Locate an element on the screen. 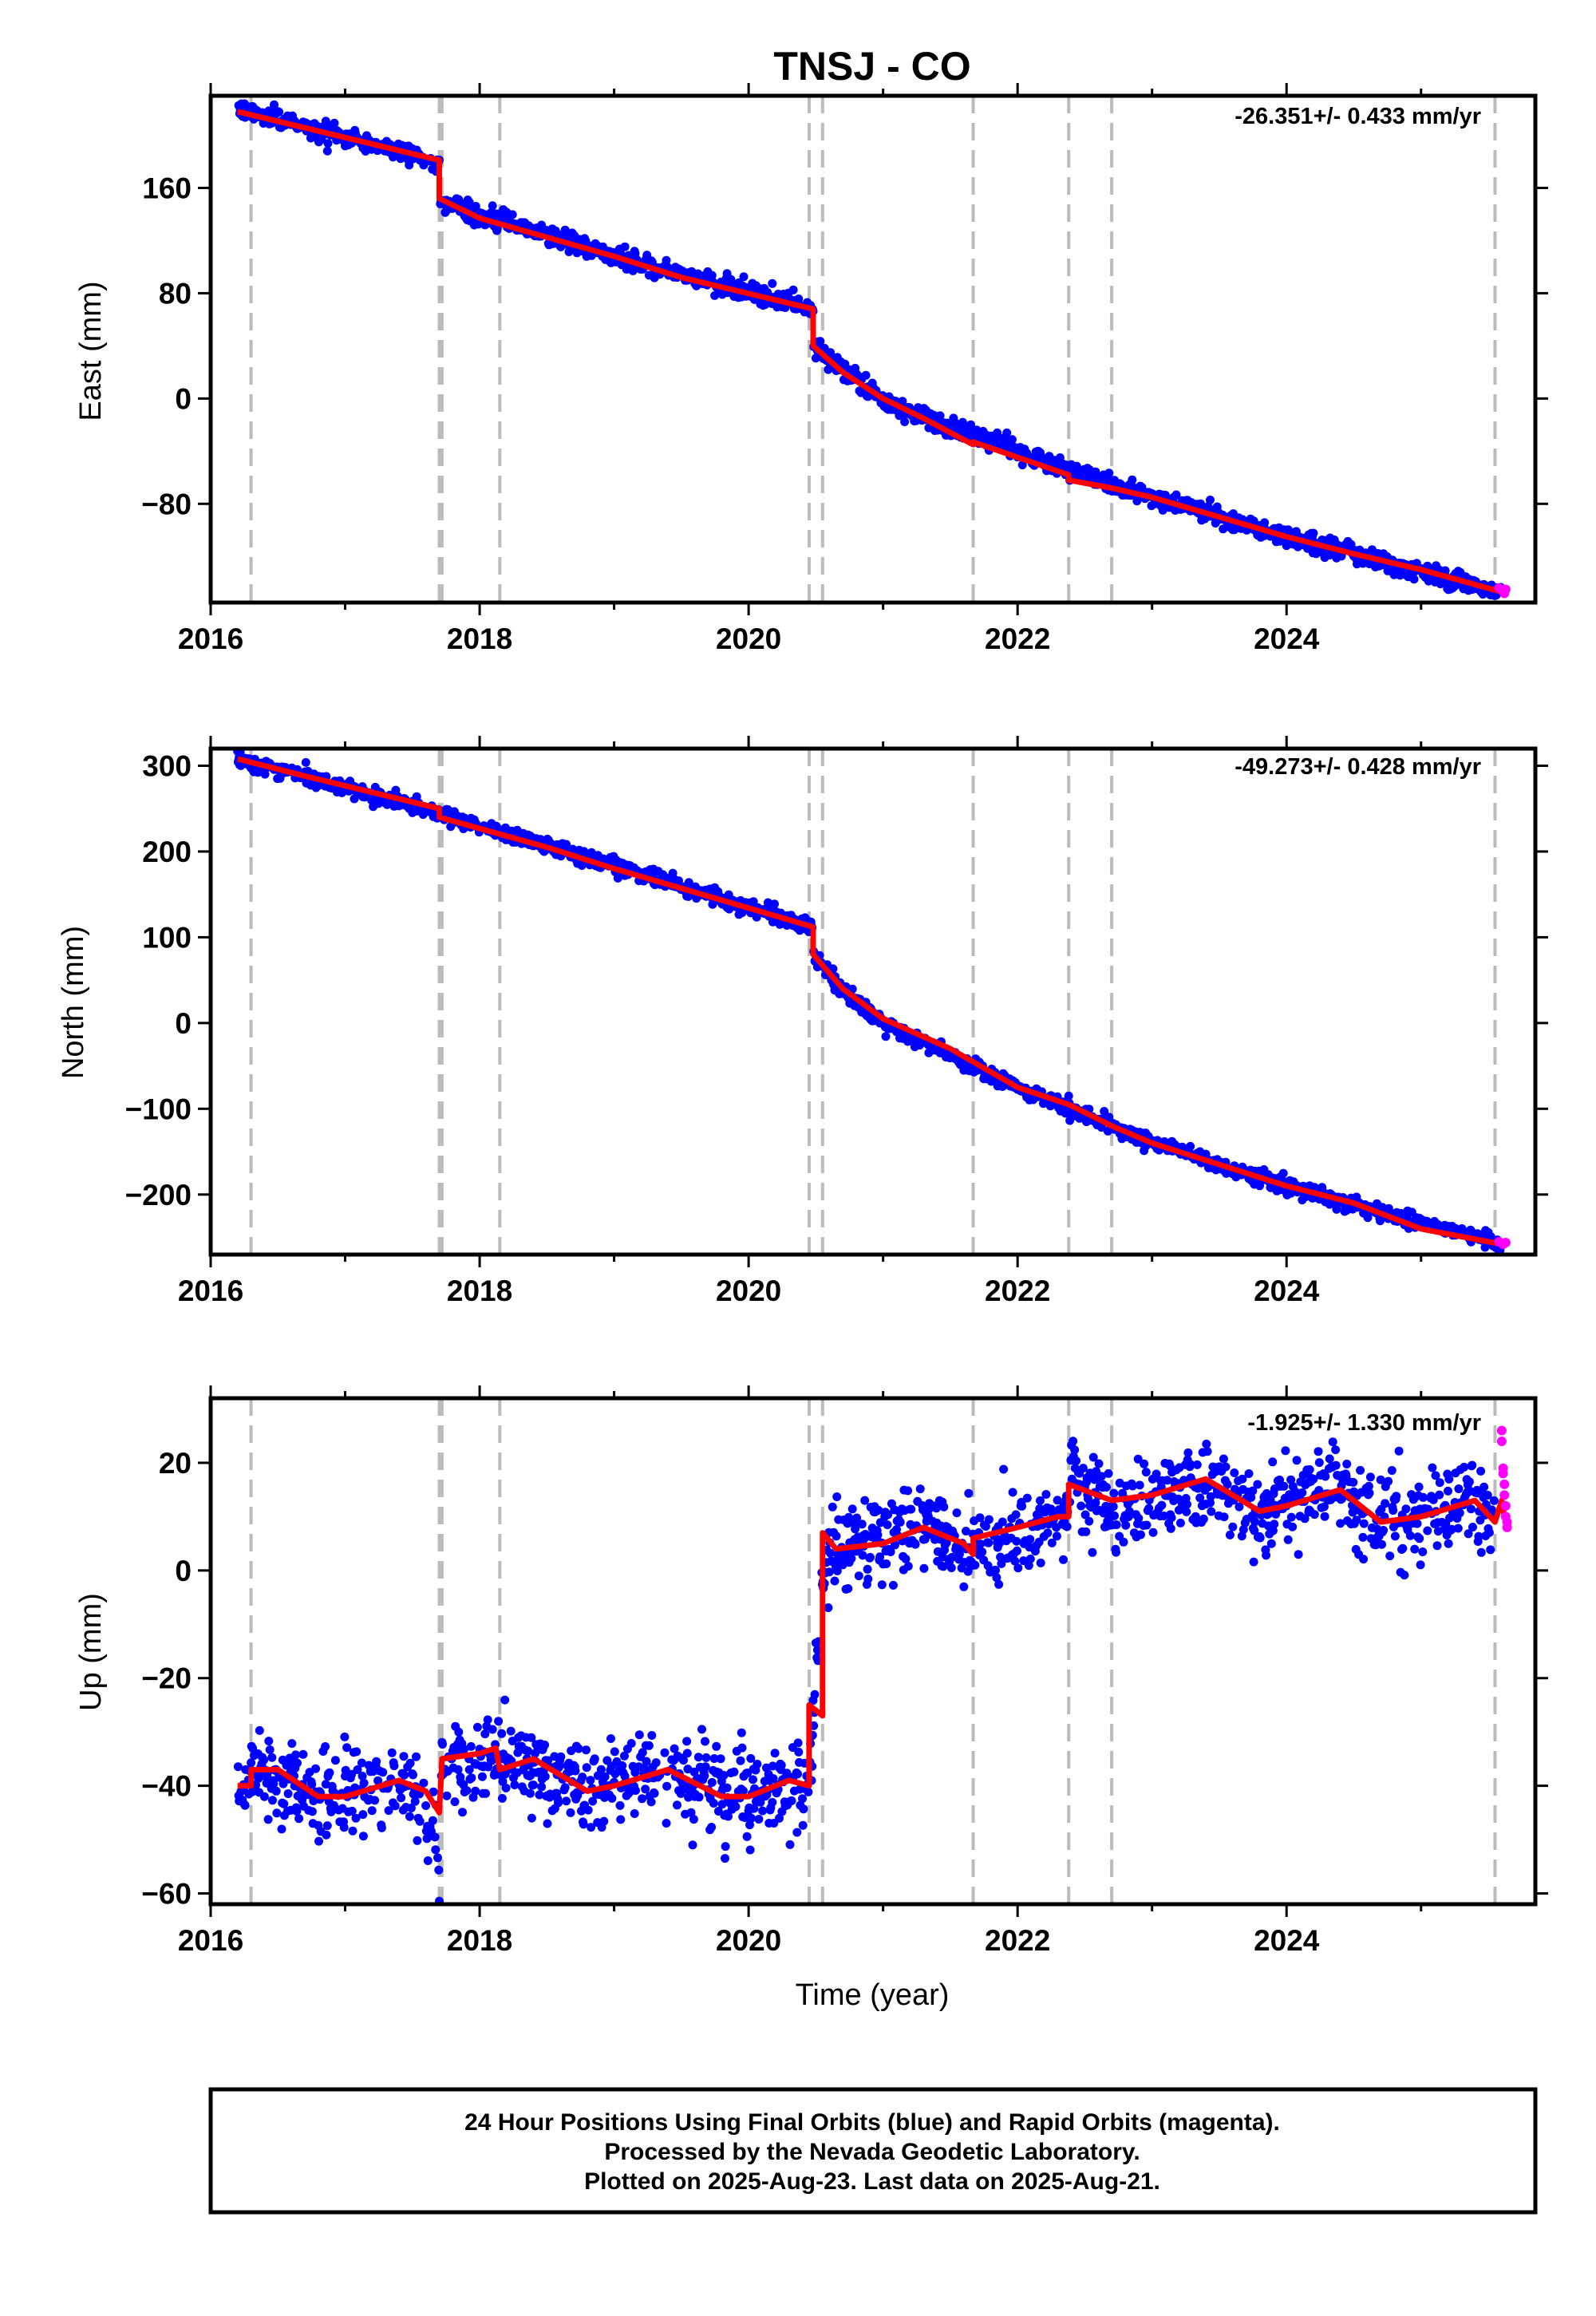 The image size is (1596, 2316). east-rapid-orbit-point is located at coordinates (1505, 589).